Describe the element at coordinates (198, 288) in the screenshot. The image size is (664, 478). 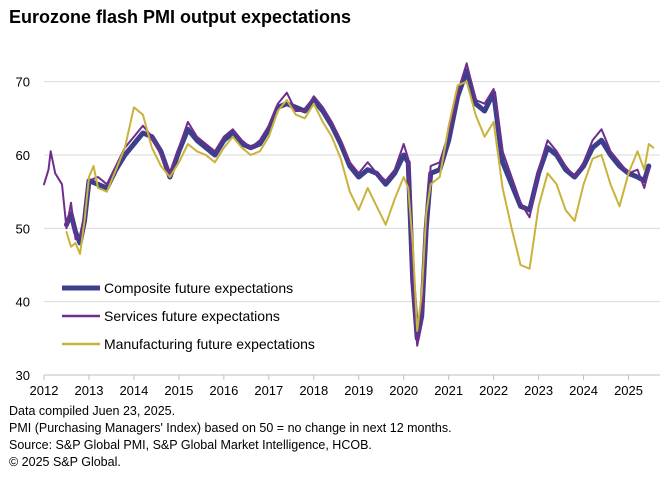
I see `legend-label-1: Composite future expectations` at that location.